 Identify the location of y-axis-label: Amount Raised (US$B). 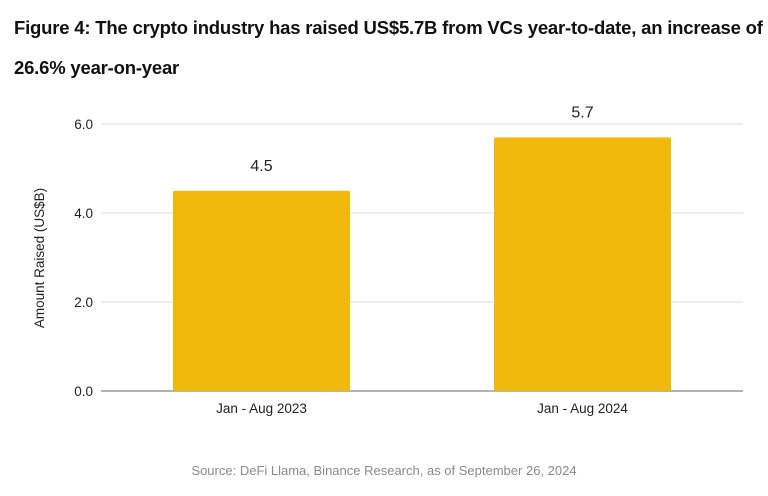
(39, 258).